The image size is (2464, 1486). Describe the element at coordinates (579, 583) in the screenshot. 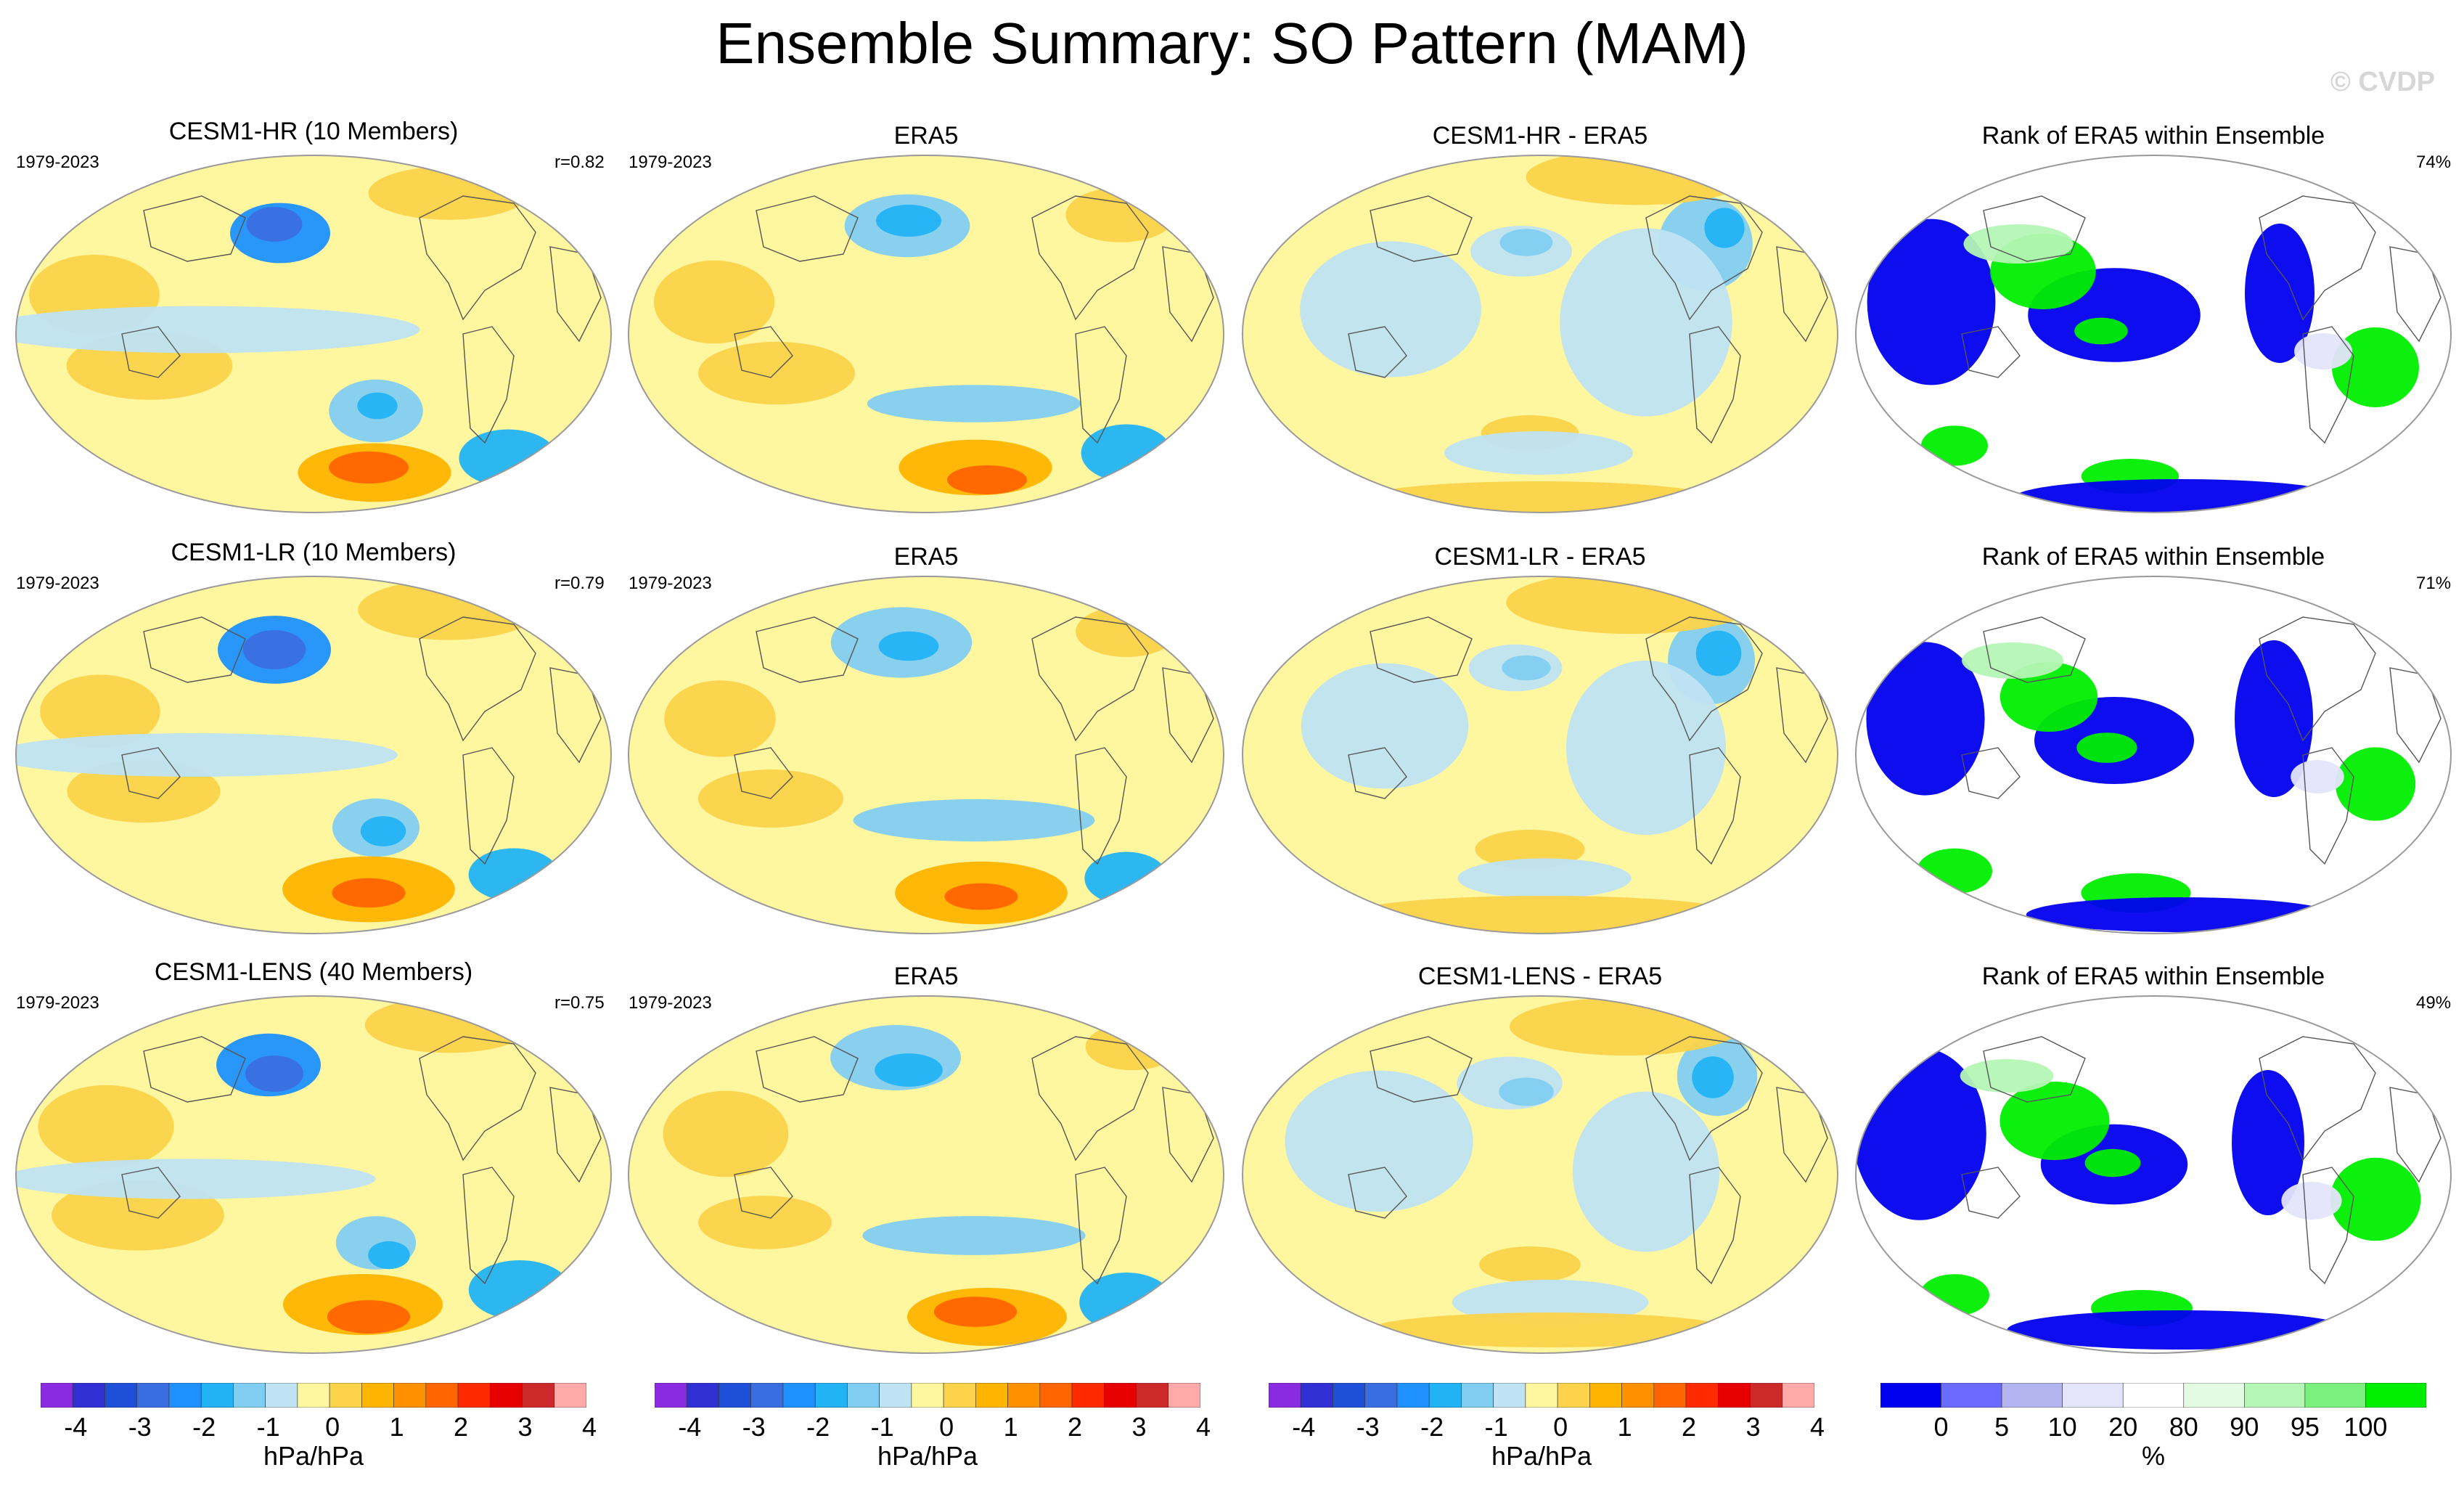

I see `pattern-correlation: r=0.79` at that location.